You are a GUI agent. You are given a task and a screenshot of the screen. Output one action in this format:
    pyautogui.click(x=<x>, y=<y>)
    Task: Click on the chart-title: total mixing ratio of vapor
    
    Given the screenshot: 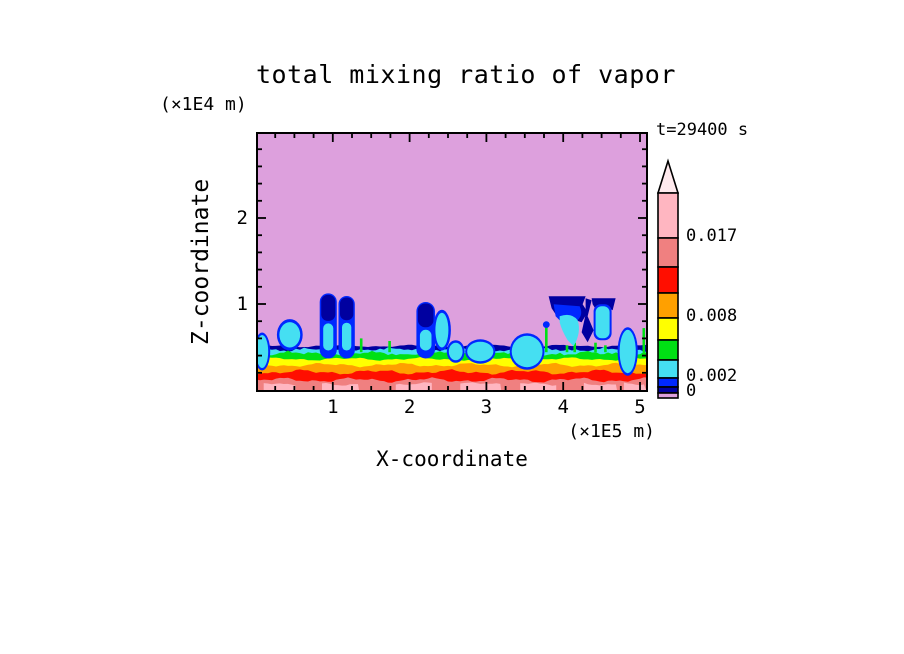 What is the action you would take?
    pyautogui.click(x=466, y=74)
    